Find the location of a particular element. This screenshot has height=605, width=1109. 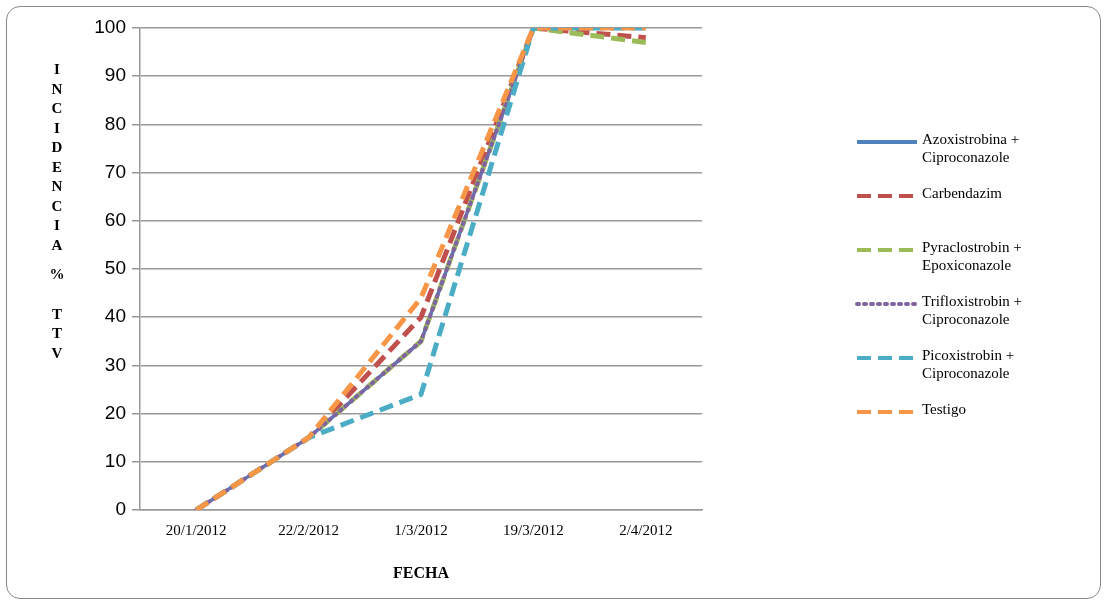

x-tick-label: 20/1/2012 is located at coordinates (196, 529).